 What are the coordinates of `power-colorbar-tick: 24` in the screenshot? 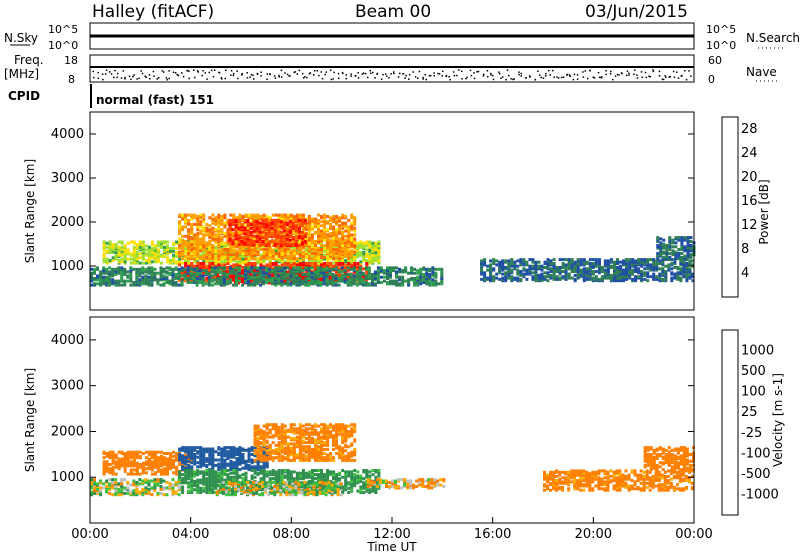 It's located at (749, 153).